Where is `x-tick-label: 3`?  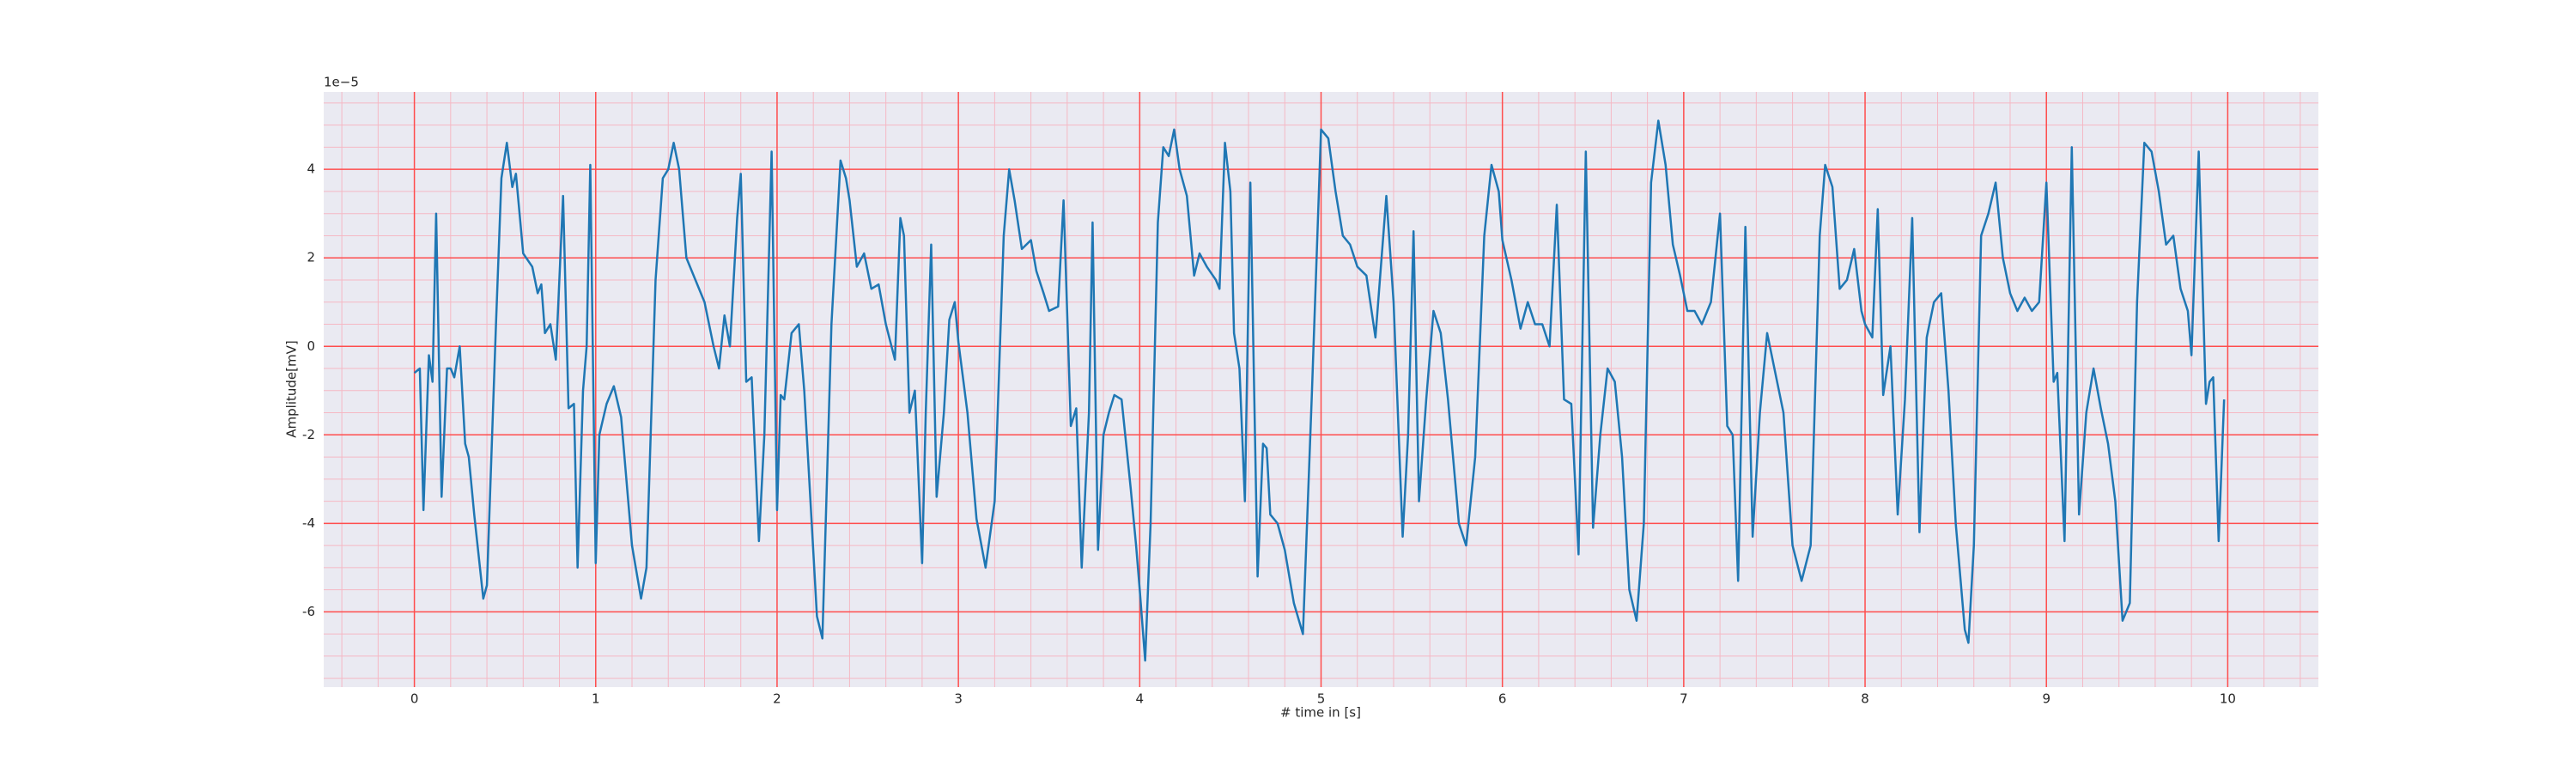
x-tick-label: 3 is located at coordinates (958, 699).